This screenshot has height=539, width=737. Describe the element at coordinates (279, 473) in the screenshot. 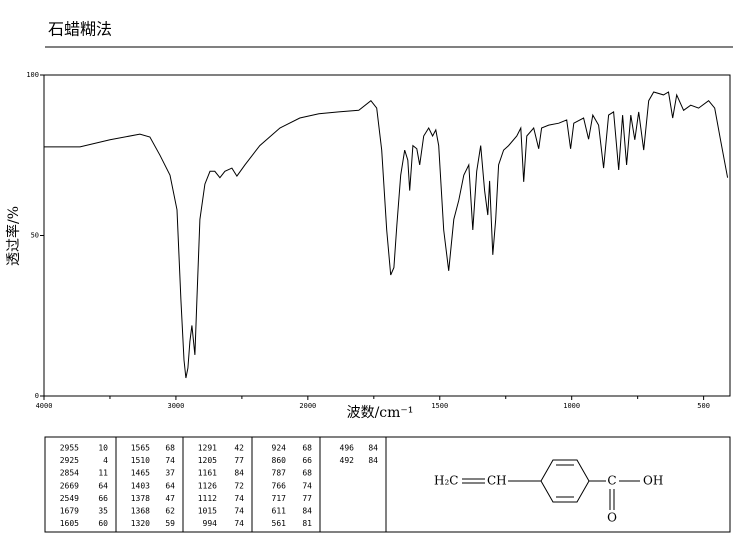

I see `peak-wavenumber: 787` at that location.